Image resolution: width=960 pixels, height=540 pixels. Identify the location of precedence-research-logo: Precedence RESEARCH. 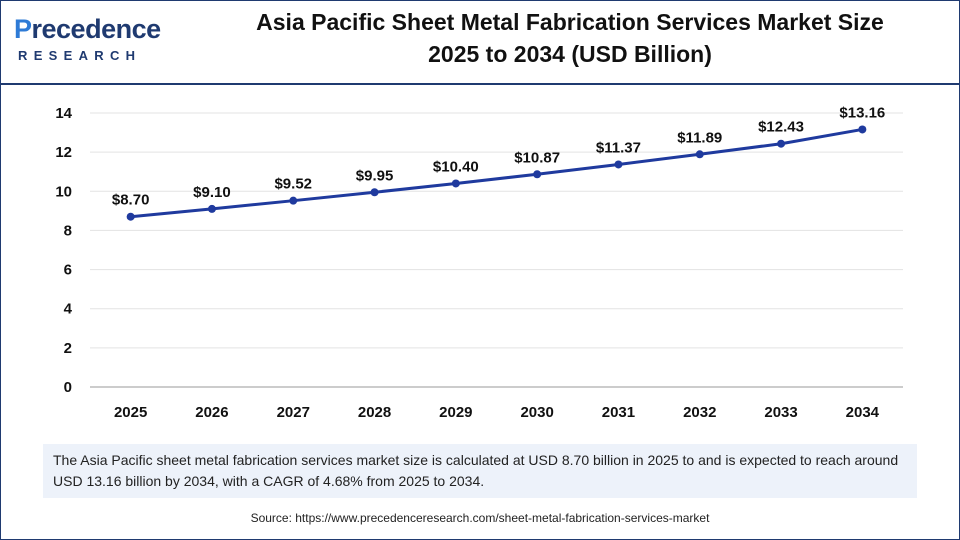
(89, 40).